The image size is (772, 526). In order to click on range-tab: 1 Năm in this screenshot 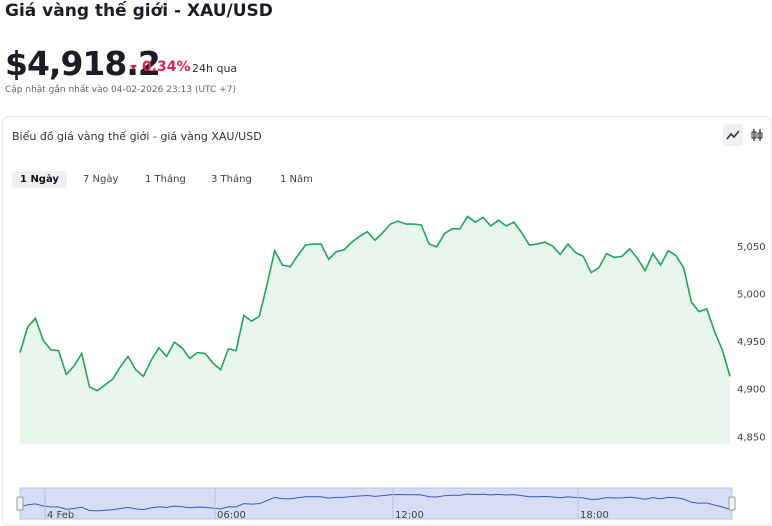, I will do `click(296, 179)`.